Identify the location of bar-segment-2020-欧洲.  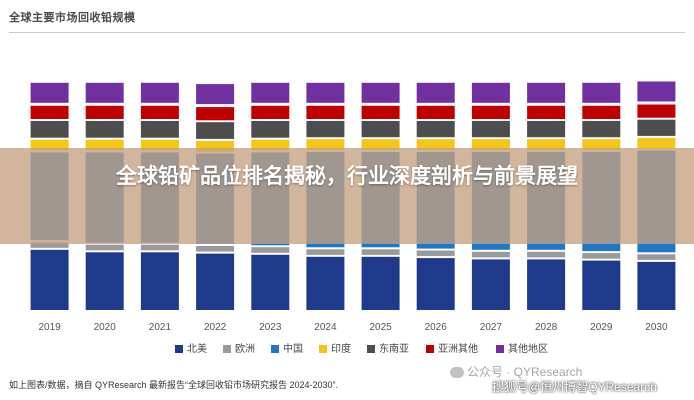
(104, 247).